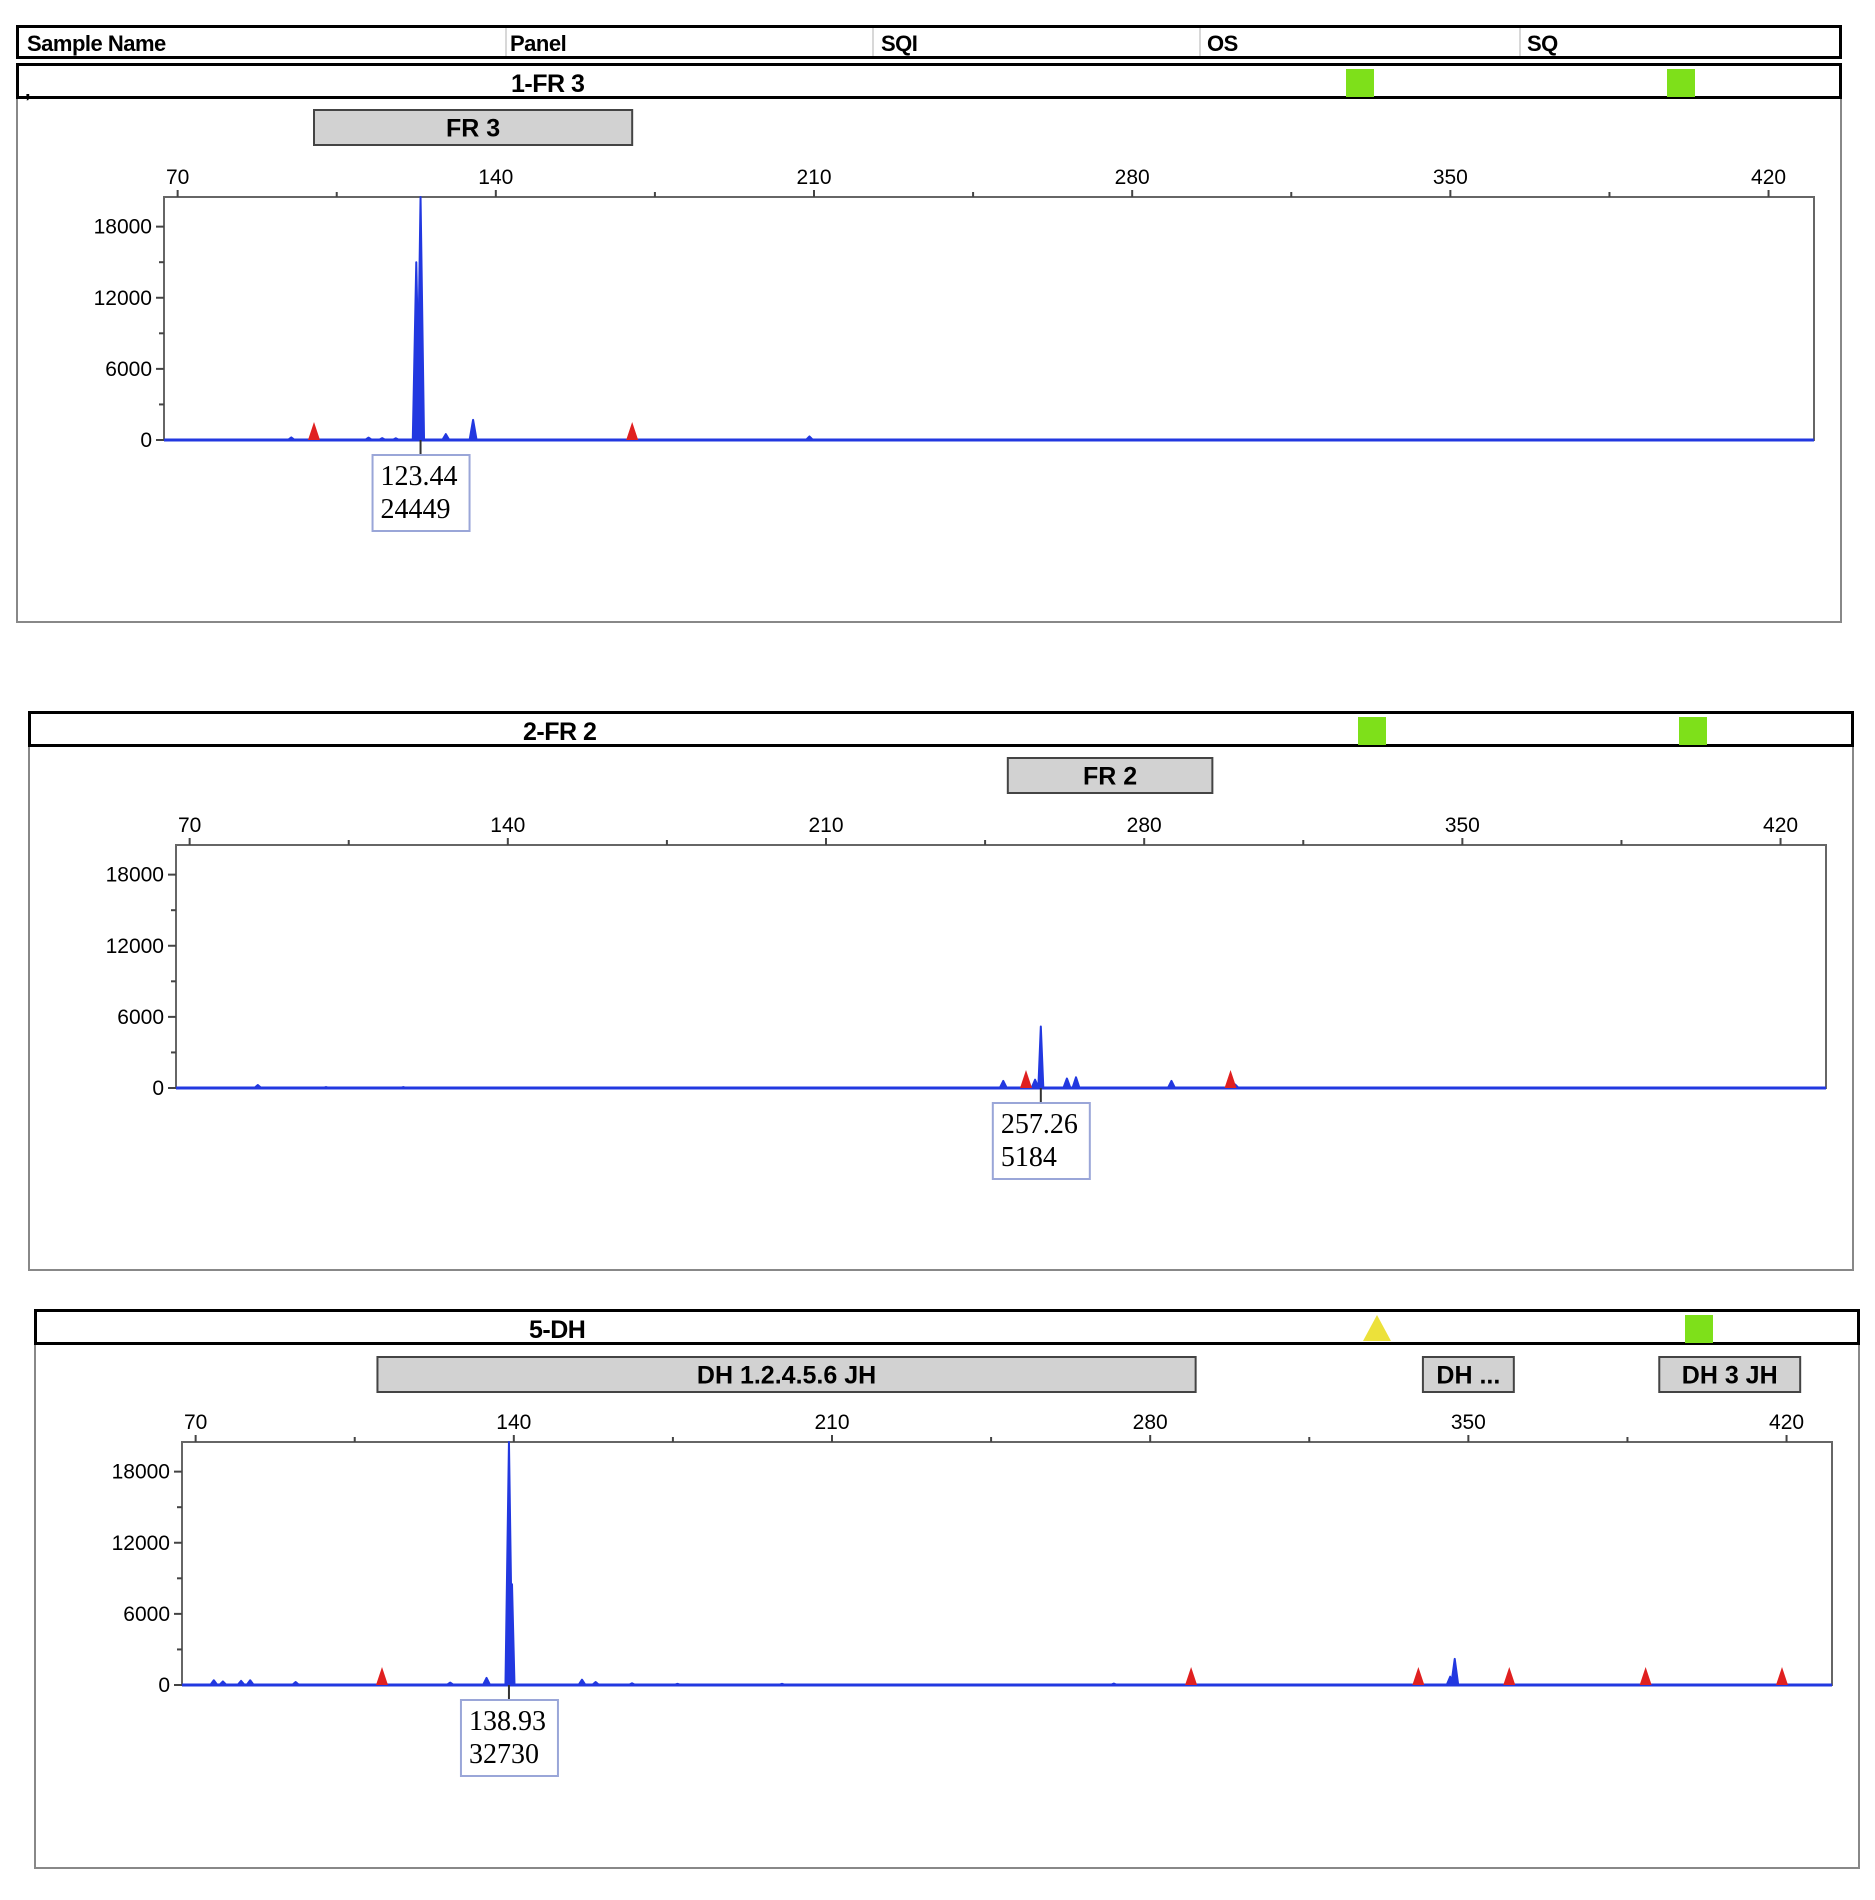 Image resolution: width=1875 pixels, height=1900 pixels. I want to click on column-header-sample-name: Sample Name, so click(96, 43).